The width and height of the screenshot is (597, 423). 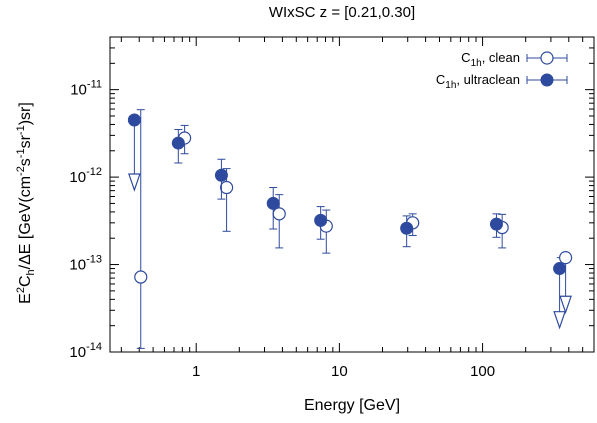 What do you see at coordinates (488, 79) in the screenshot?
I see `legend-label-rest: , ultraclean` at bounding box center [488, 79].